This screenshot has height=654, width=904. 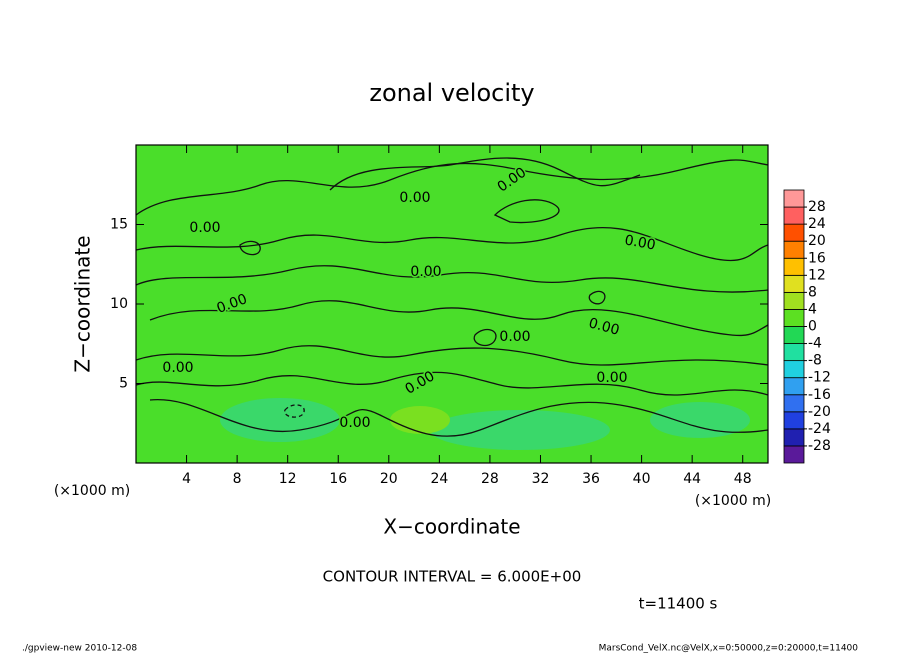 What do you see at coordinates (288, 479) in the screenshot?
I see `x-tick-label: 12` at bounding box center [288, 479].